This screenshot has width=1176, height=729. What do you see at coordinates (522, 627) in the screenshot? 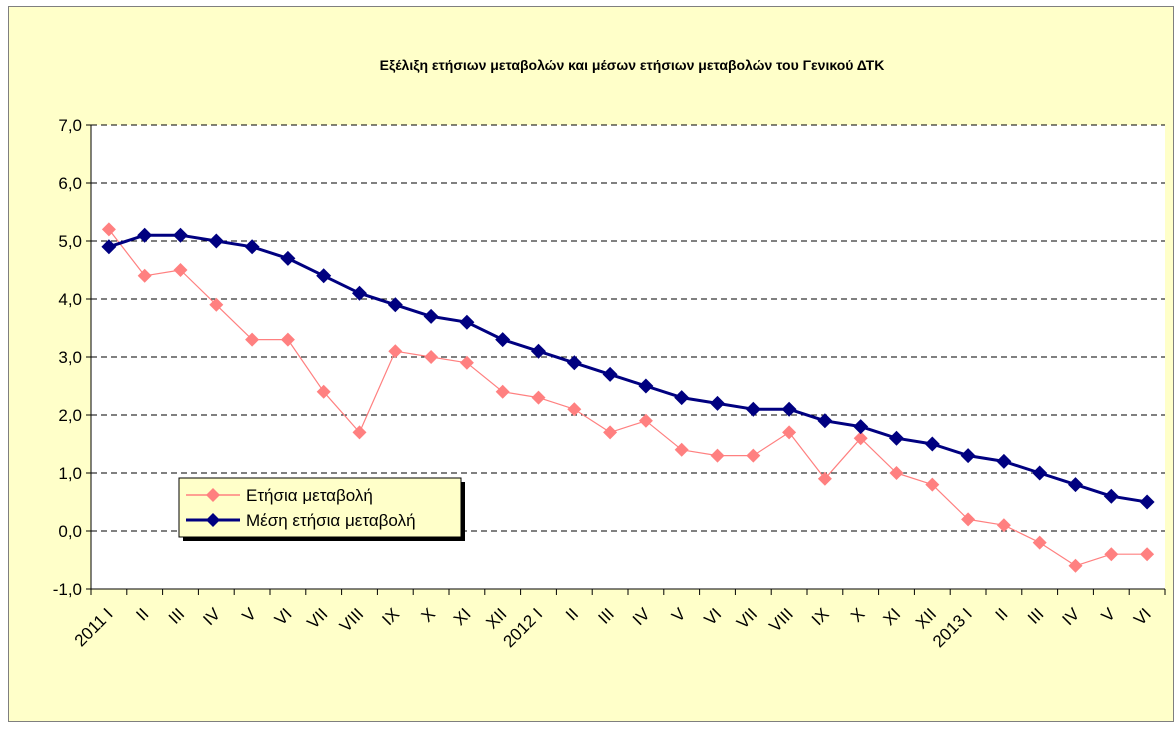
I see `x-tick-label: 2012 I` at bounding box center [522, 627].